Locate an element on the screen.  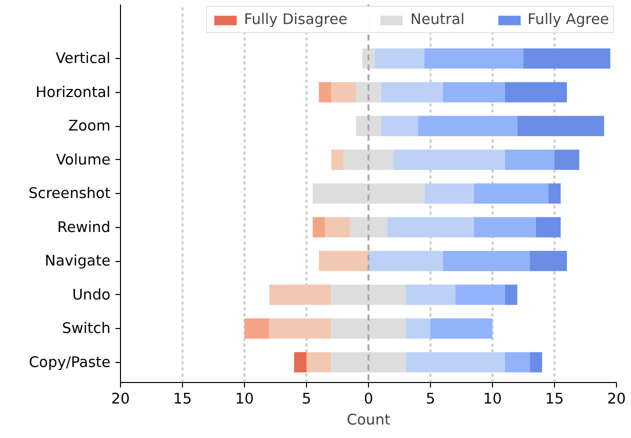
y-tick-label: Vertical is located at coordinates (83, 58).